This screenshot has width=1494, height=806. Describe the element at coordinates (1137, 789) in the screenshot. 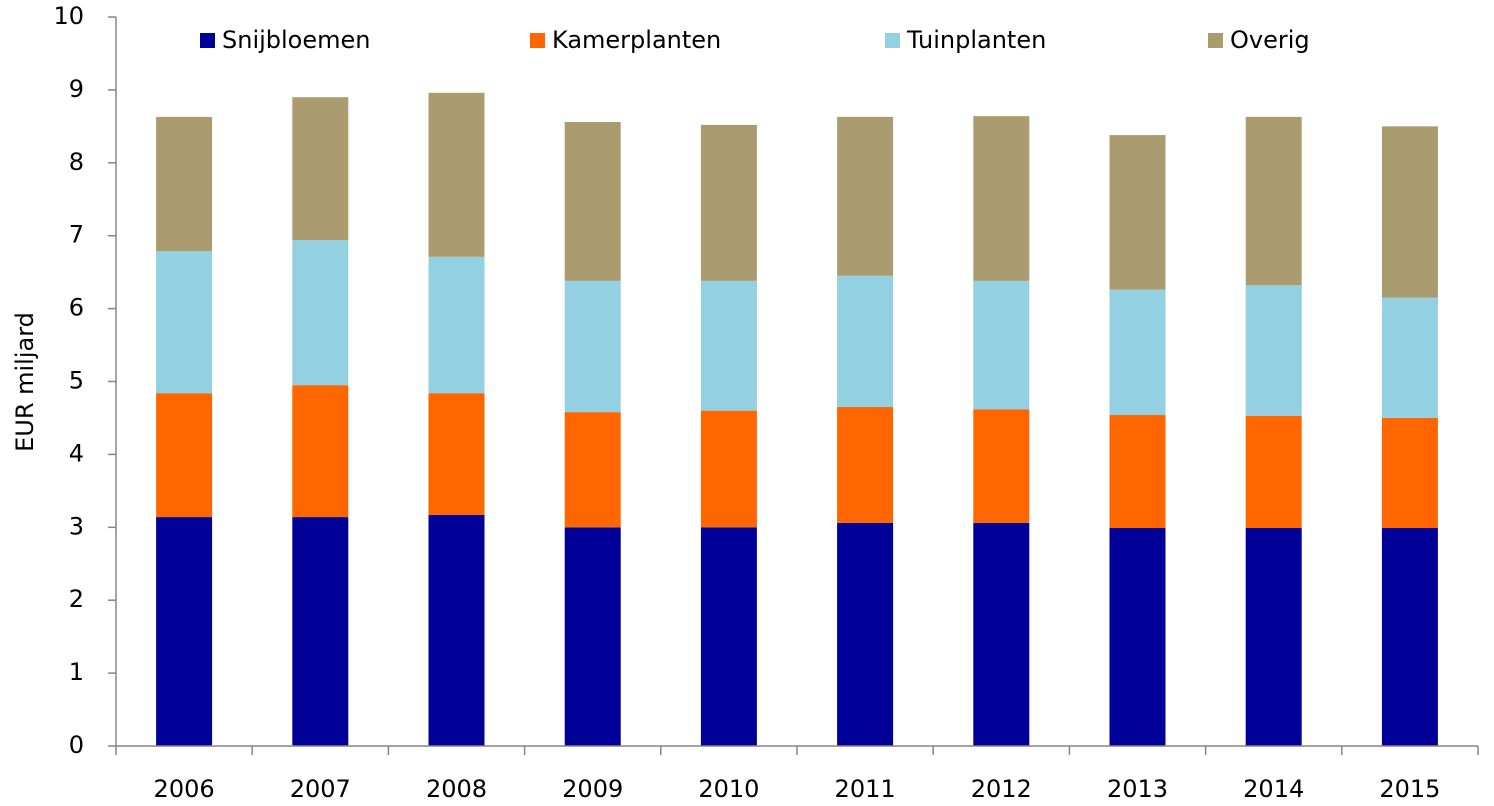

I see `x-tick-label: 2013` at that location.